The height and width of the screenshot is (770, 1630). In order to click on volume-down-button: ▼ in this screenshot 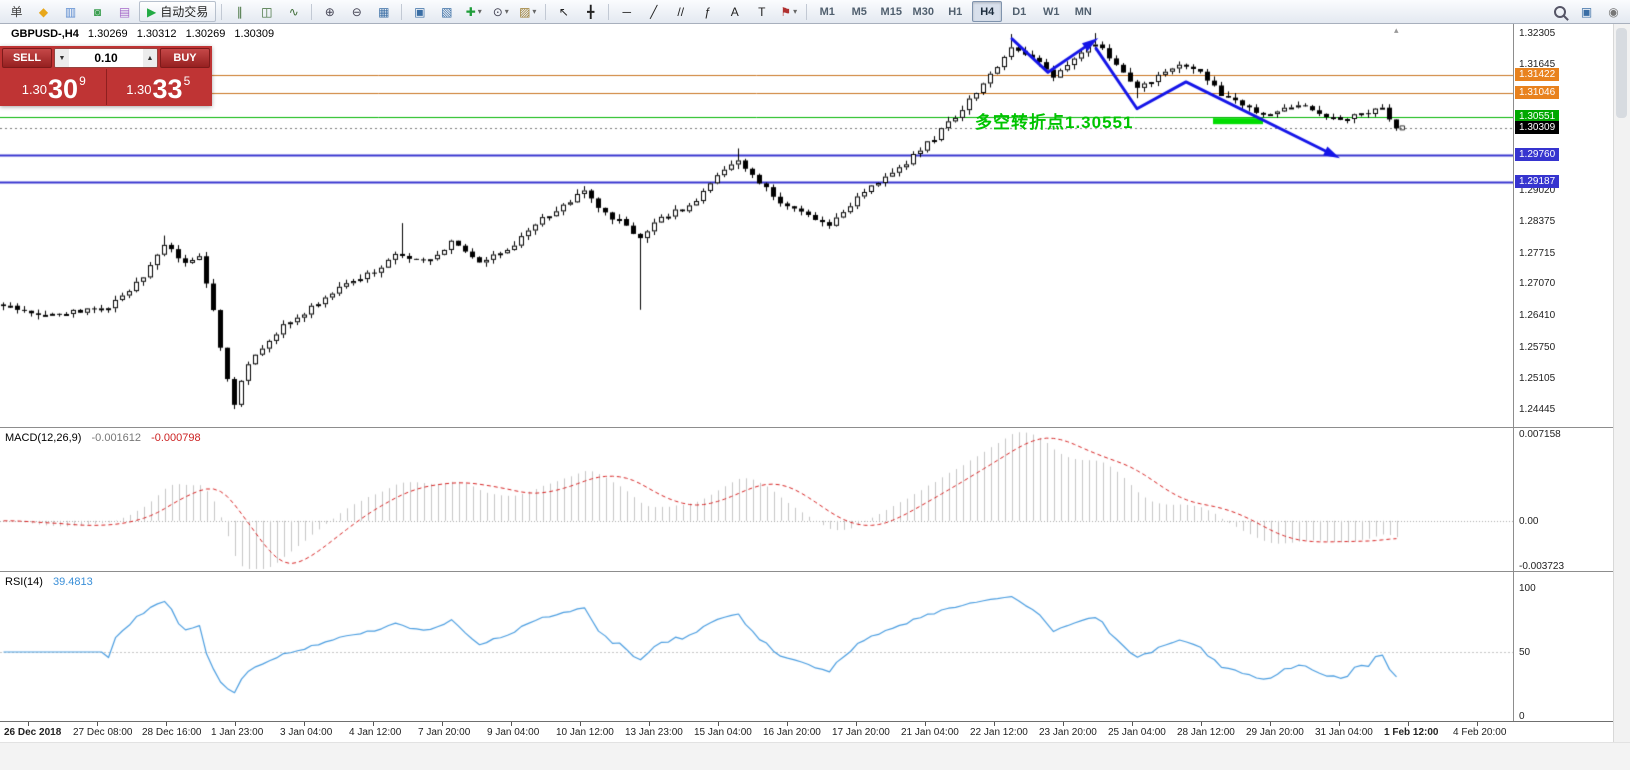, I will do `click(62, 58)`.